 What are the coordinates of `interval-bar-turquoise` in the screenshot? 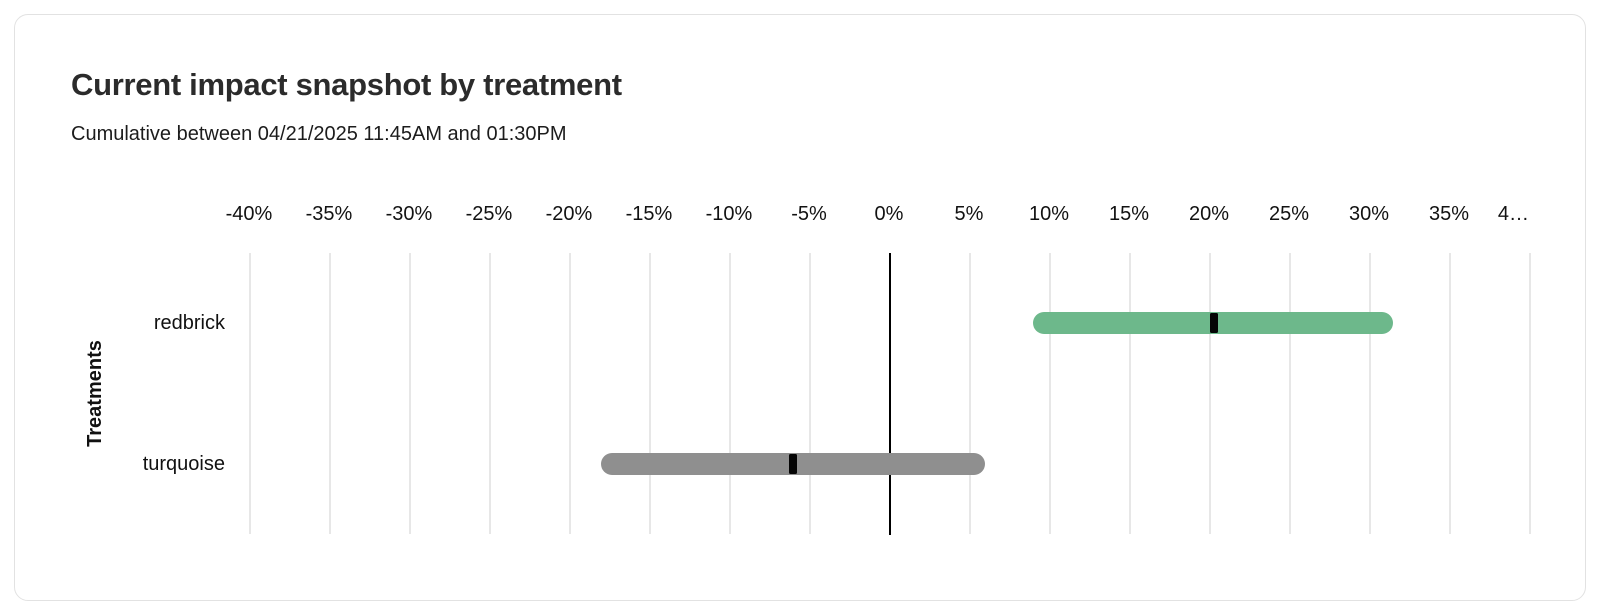 It's located at (793, 463).